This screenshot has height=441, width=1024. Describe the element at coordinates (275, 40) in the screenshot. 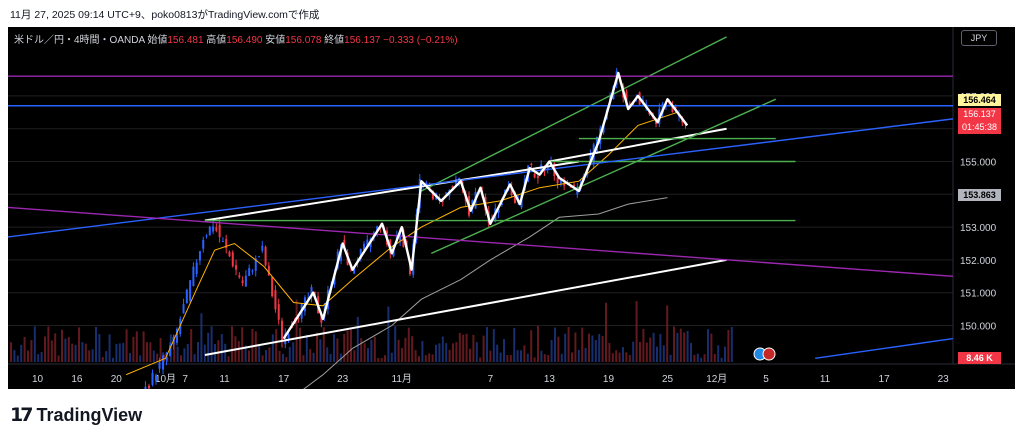

I see `low-label: 安値` at that location.